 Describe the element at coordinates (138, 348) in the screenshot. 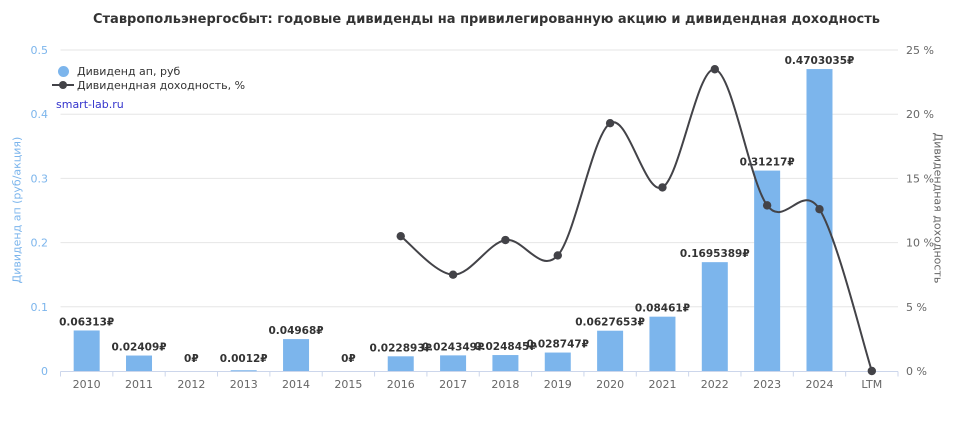

I see `bar-value-label-2011: 0.02409₽` at that location.